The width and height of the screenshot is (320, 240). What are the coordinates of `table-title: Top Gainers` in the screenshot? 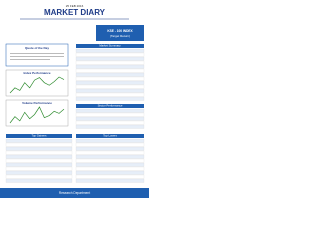 It's located at (39, 136).